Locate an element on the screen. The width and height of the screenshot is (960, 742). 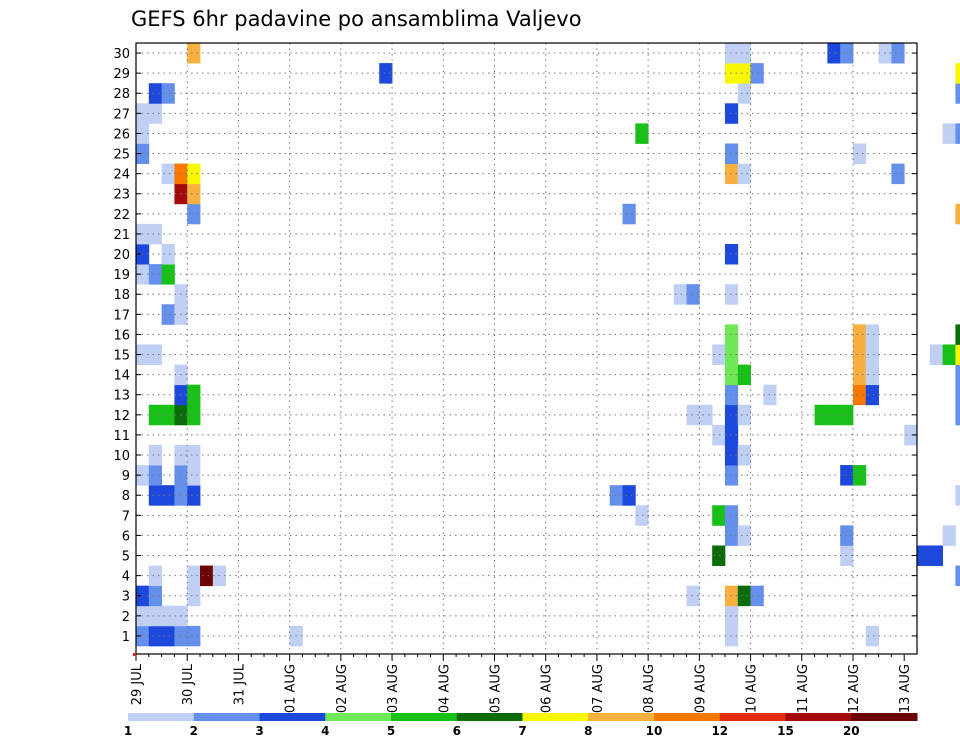
y-tick-label: 20 is located at coordinates (121, 255).